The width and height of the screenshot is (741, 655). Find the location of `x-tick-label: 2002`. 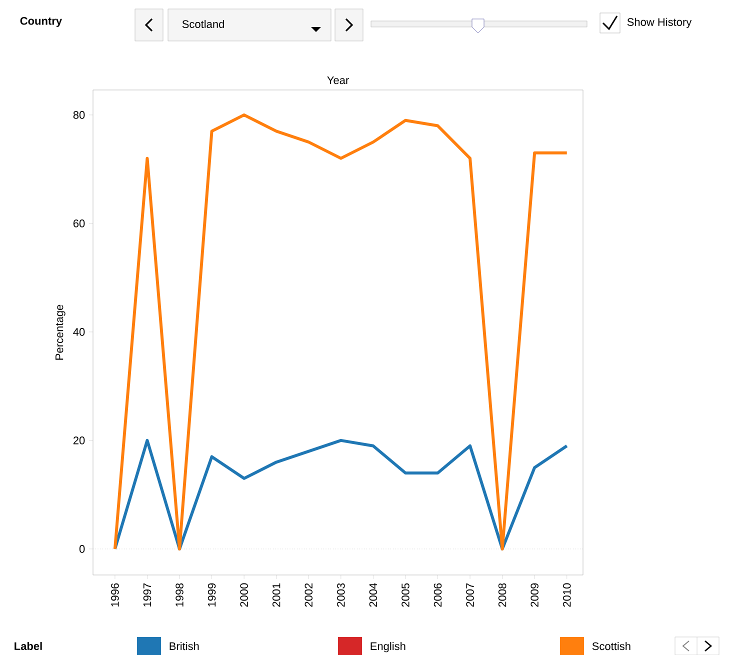

x-tick-label: 2002 is located at coordinates (308, 595).